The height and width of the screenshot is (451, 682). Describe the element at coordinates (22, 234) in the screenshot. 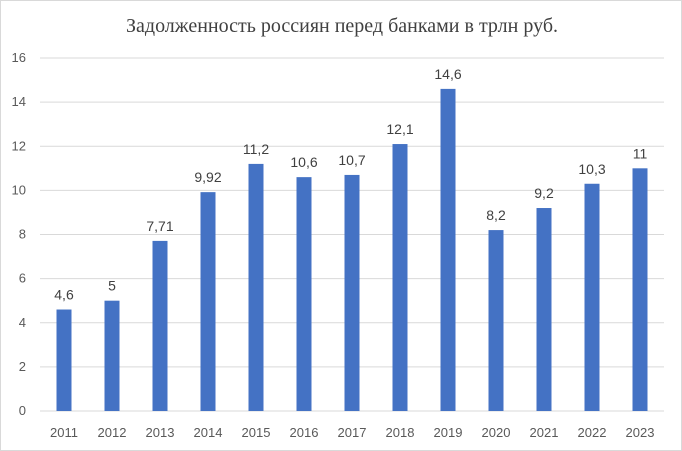

I see `y-tick-label: 8` at that location.